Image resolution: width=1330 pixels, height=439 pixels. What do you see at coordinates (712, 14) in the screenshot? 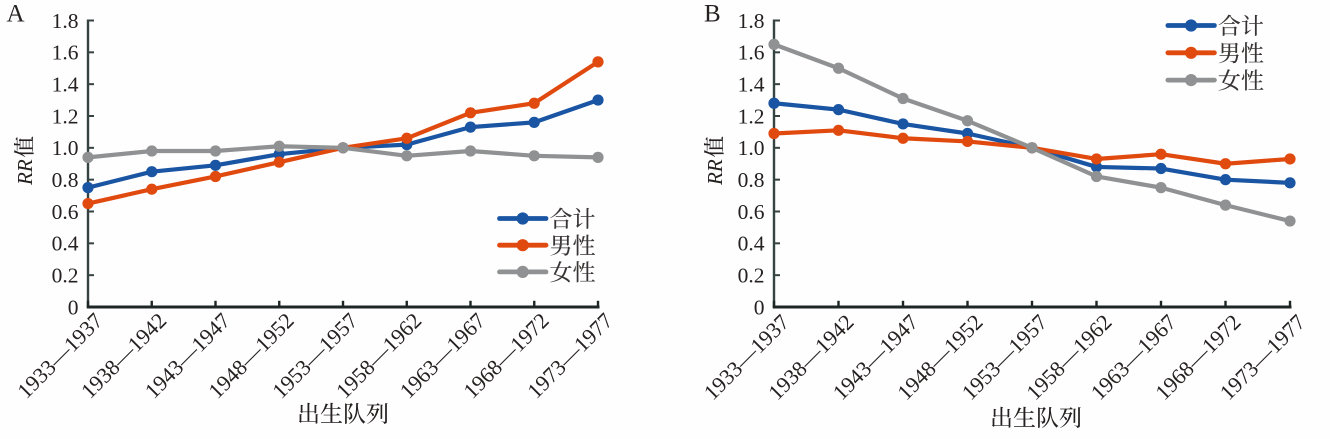
I see `svg-text: B` at bounding box center [712, 14].